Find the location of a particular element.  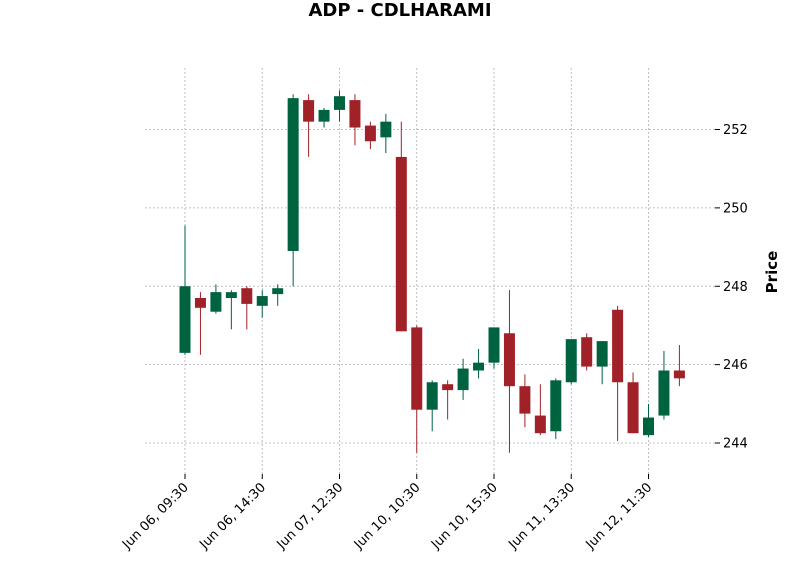

y-tick-label: 250 is located at coordinates (735, 208).